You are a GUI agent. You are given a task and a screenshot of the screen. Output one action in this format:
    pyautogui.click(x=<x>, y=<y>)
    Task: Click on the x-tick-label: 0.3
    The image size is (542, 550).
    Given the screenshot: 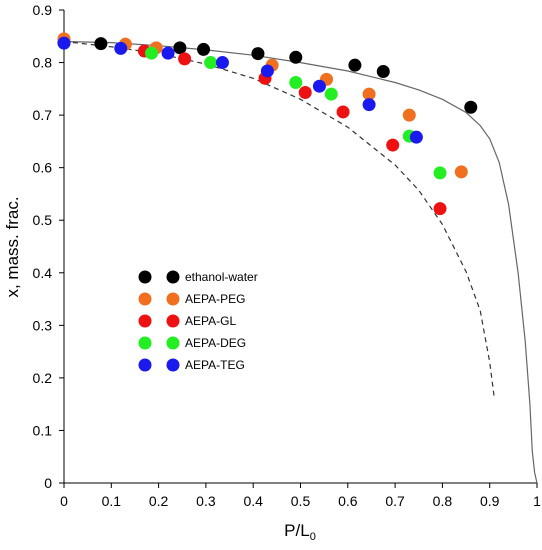 What is the action you would take?
    pyautogui.click(x=206, y=501)
    